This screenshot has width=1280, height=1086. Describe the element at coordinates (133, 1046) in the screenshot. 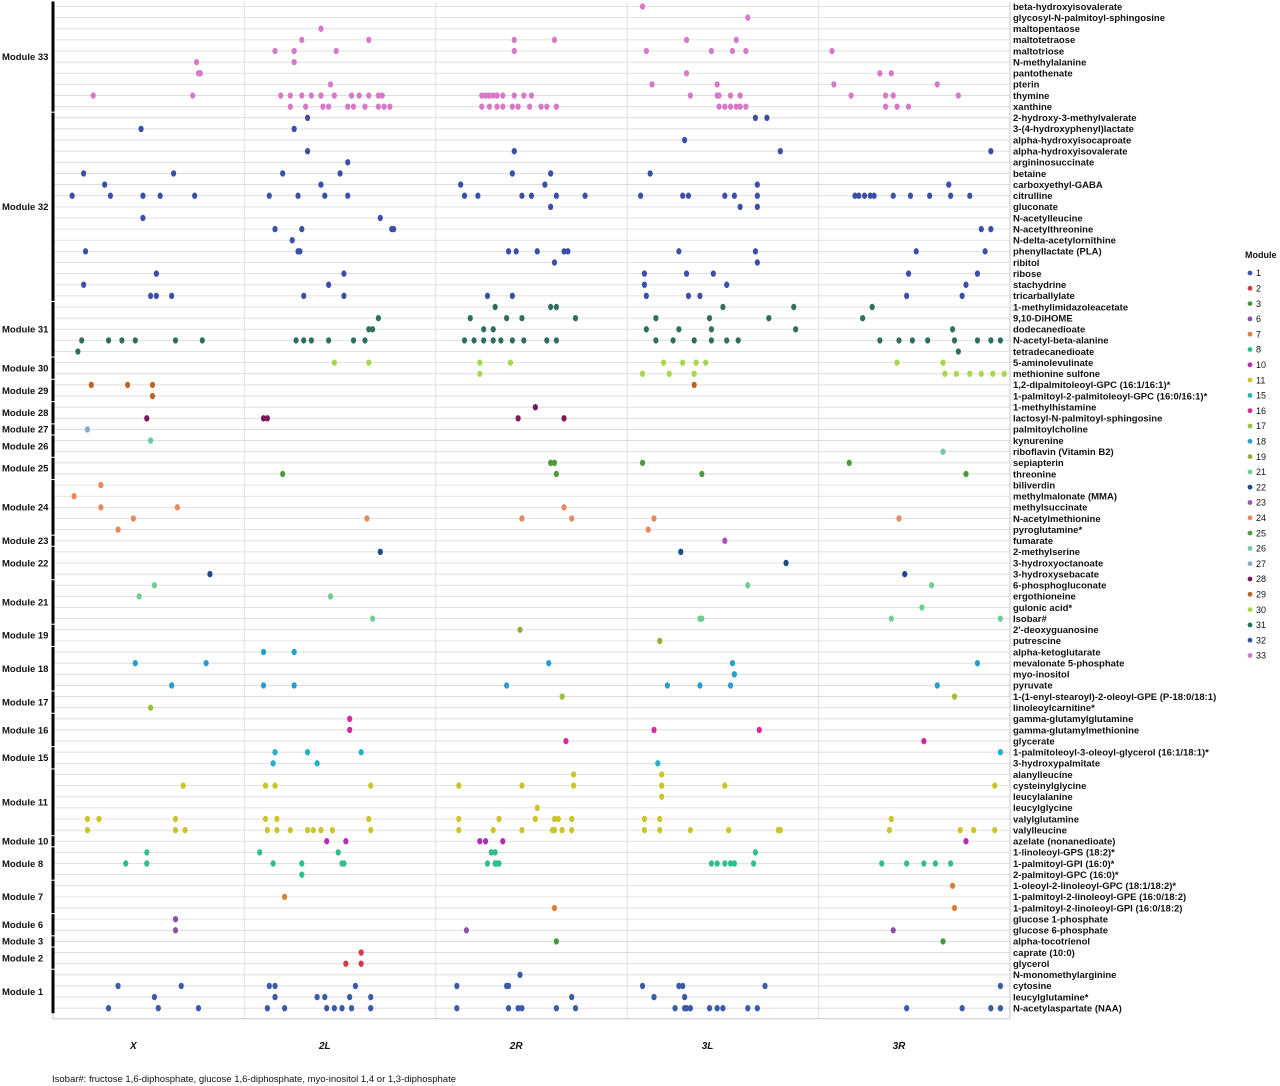

I see `chromosome-label: X` at that location.